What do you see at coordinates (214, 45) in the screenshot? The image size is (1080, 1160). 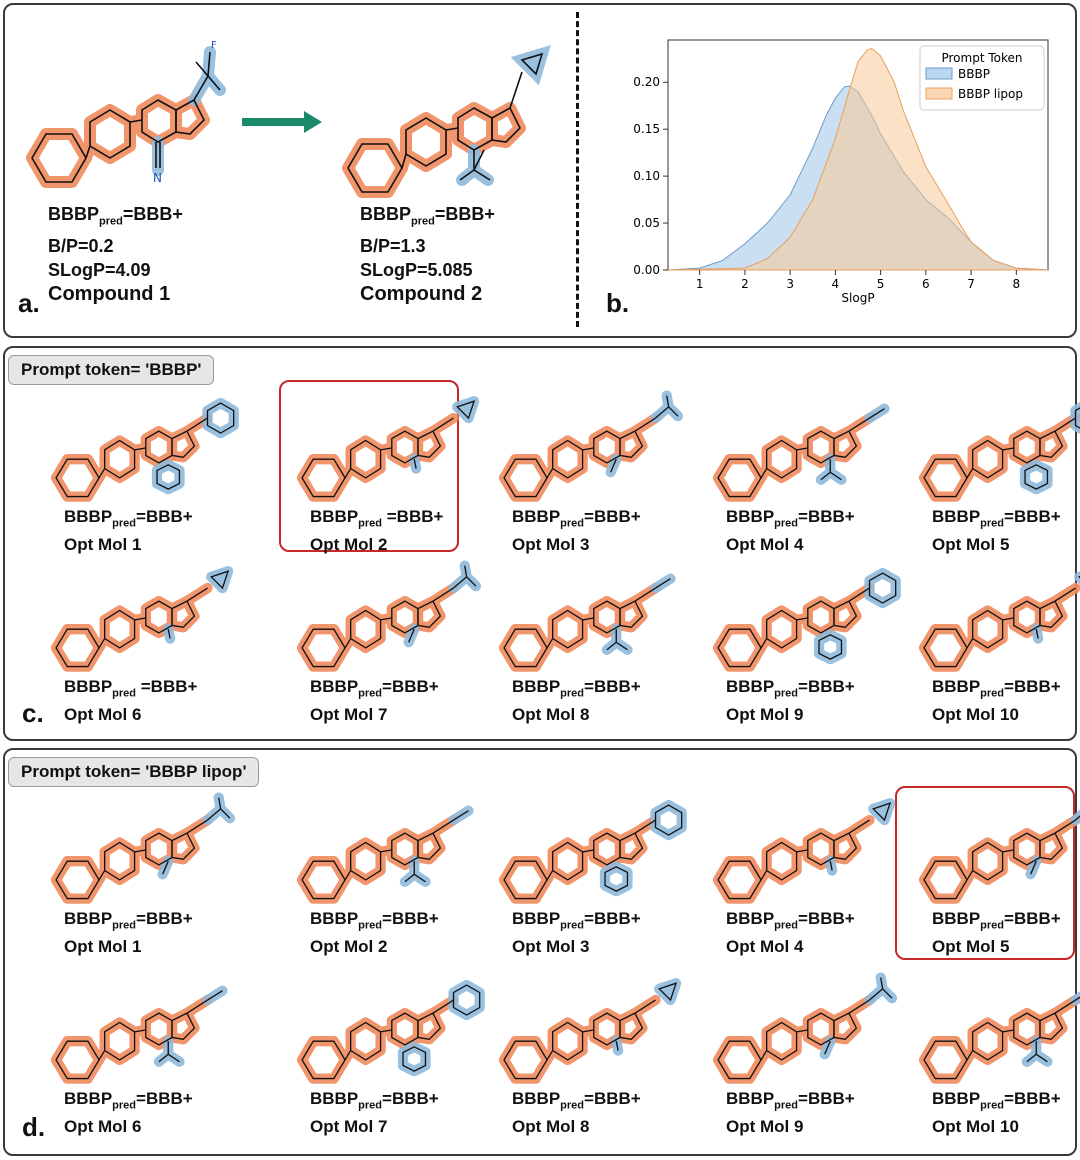 I see `fluorine-label: F` at bounding box center [214, 45].